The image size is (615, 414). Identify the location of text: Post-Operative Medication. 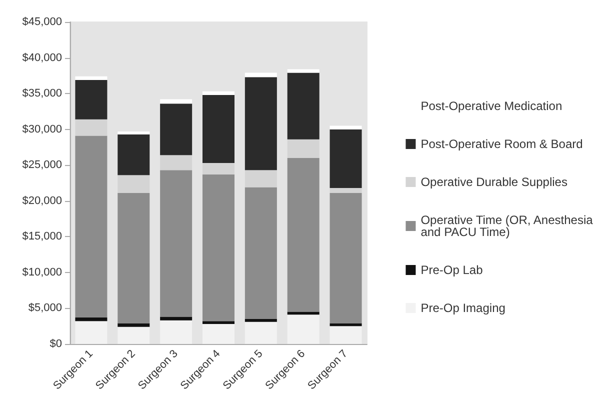
(491, 106).